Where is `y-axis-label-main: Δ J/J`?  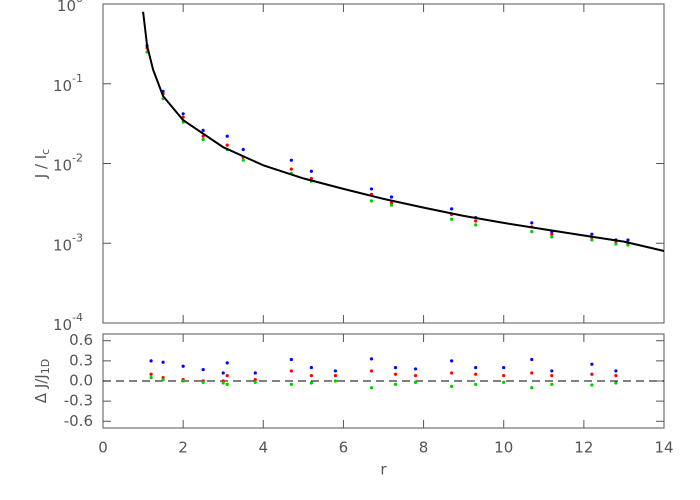 y-axis-label-main: Δ J/J is located at coordinates (41, 388).